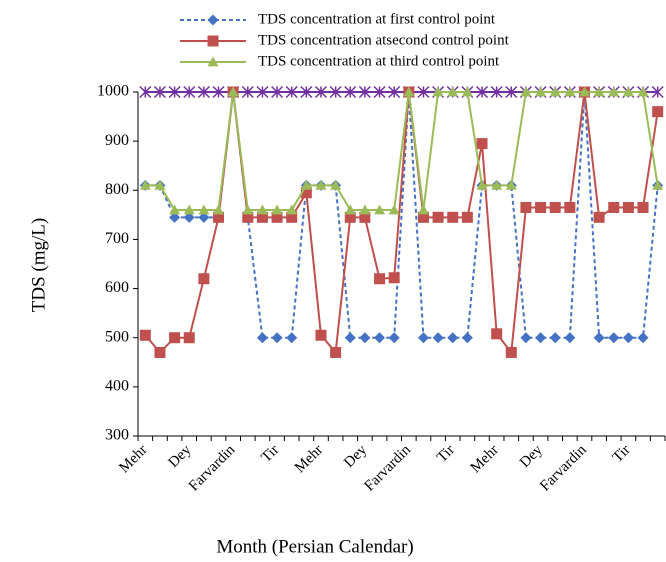 The image size is (666, 562). I want to click on y-tick-label: 1000, so click(113, 91).